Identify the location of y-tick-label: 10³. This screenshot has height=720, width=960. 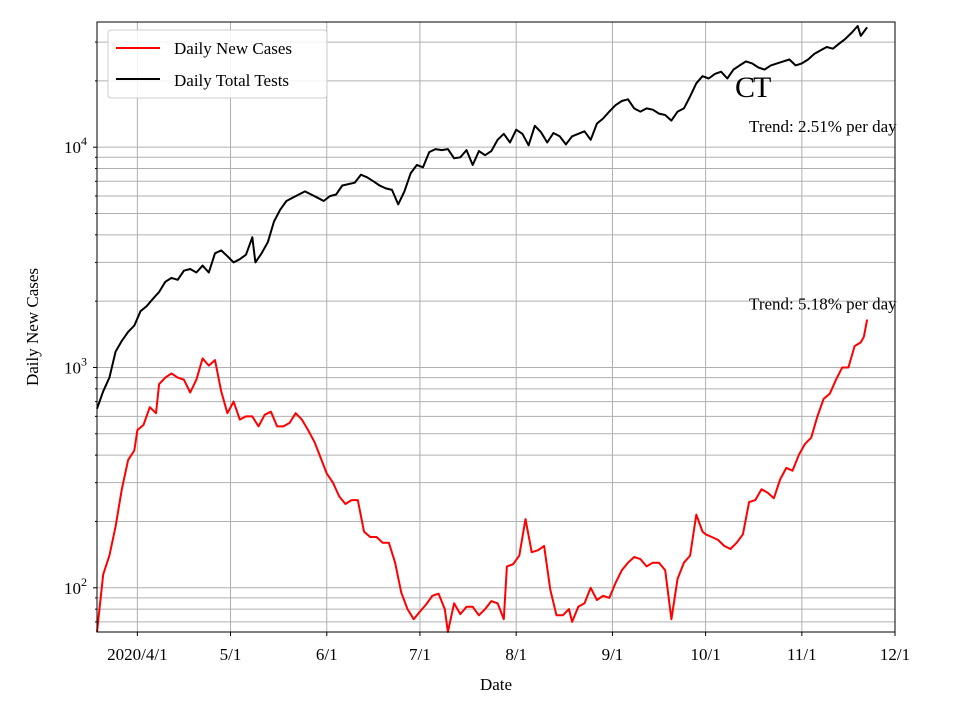
(75, 365).